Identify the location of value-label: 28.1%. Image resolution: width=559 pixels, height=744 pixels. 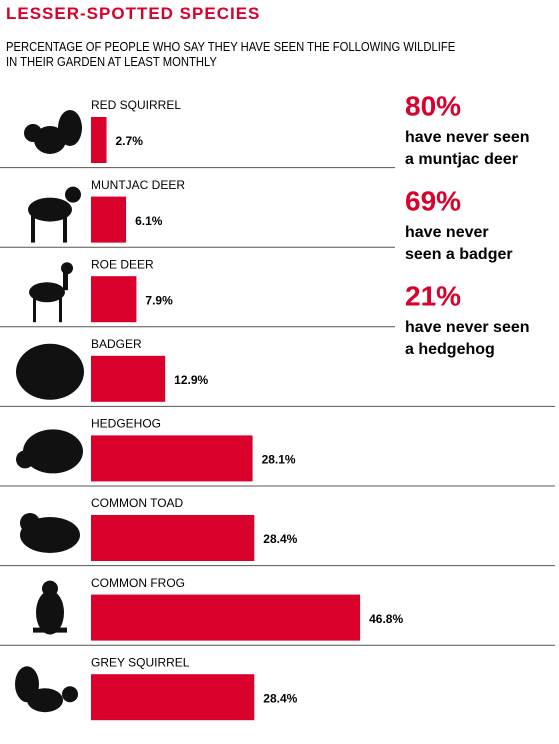
(279, 460).